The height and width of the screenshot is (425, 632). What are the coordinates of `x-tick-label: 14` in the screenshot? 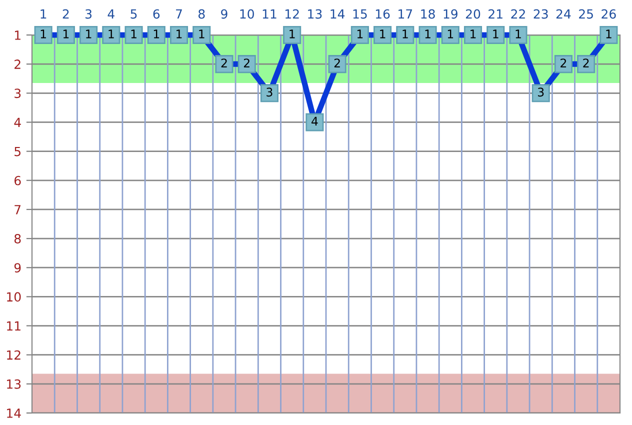 It's located at (337, 14).